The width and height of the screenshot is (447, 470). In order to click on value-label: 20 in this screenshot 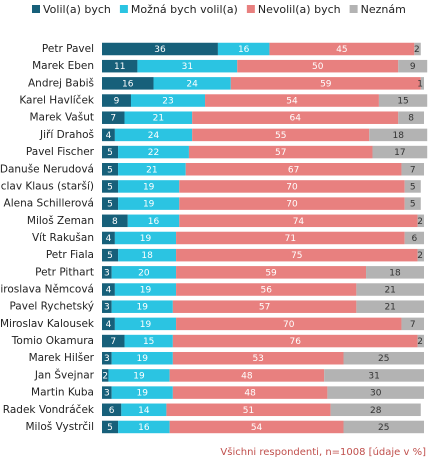, I will do `click(144, 273)`.